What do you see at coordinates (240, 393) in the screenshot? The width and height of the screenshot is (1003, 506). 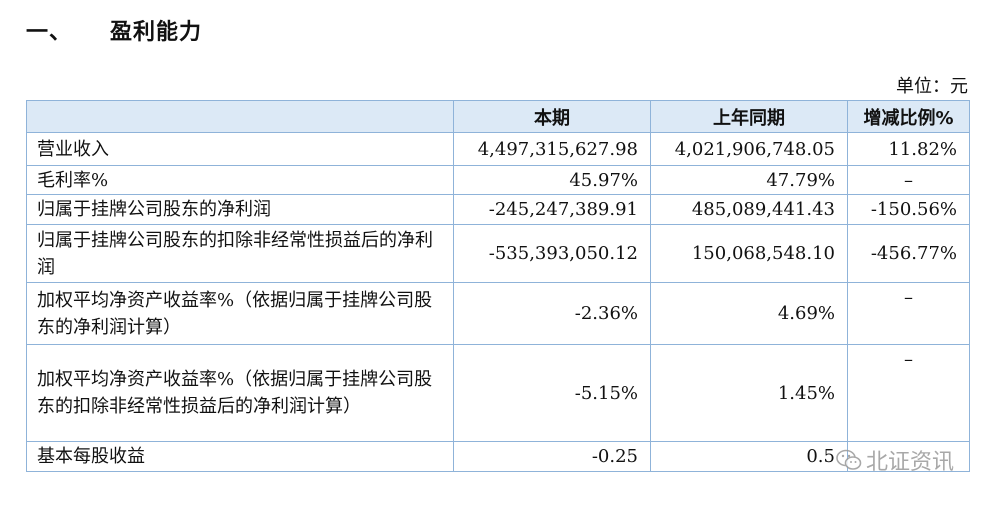 I see `row-label: 加权平均净资产收益率%（依据归属于挂牌公司股东的扣除非经常性损益后的净利润计算）` at bounding box center [240, 393].